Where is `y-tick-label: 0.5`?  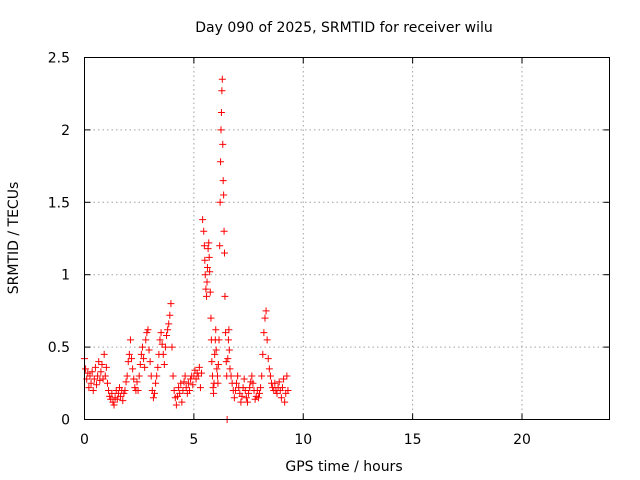 y-tick-label: 0.5 is located at coordinates (59, 348).